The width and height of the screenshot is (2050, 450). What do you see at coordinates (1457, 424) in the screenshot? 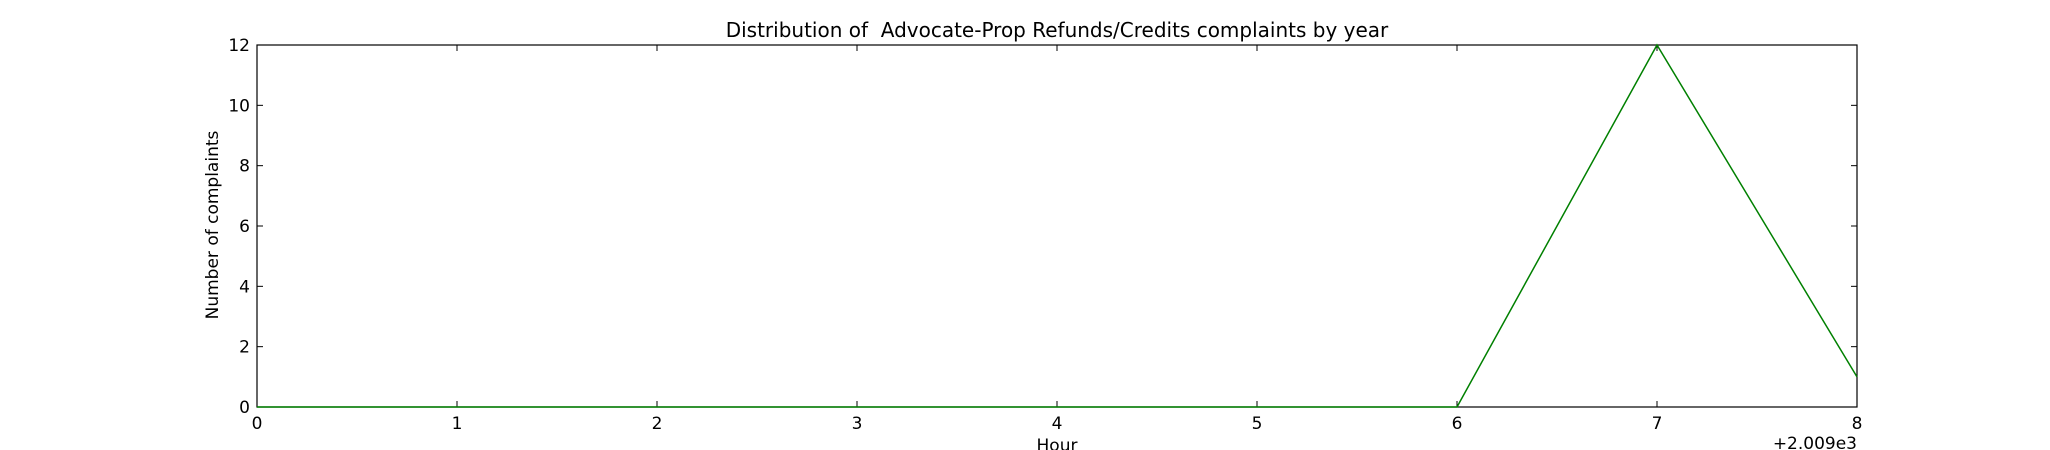
I see `x-tick-label: 6` at bounding box center [1457, 424].